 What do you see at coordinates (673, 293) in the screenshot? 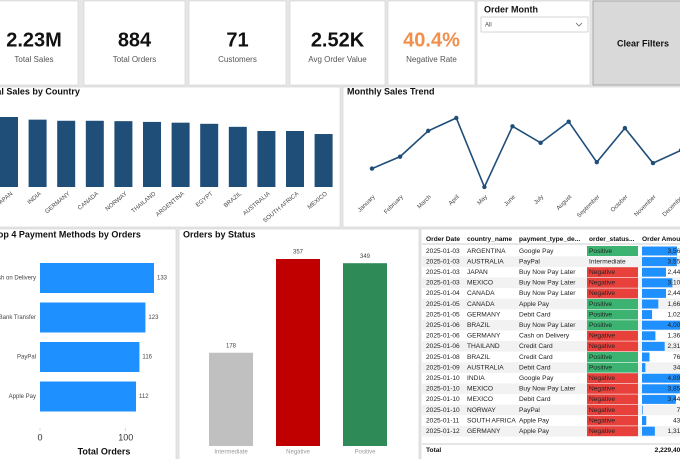
I see `cell: 2,448` at bounding box center [673, 293].